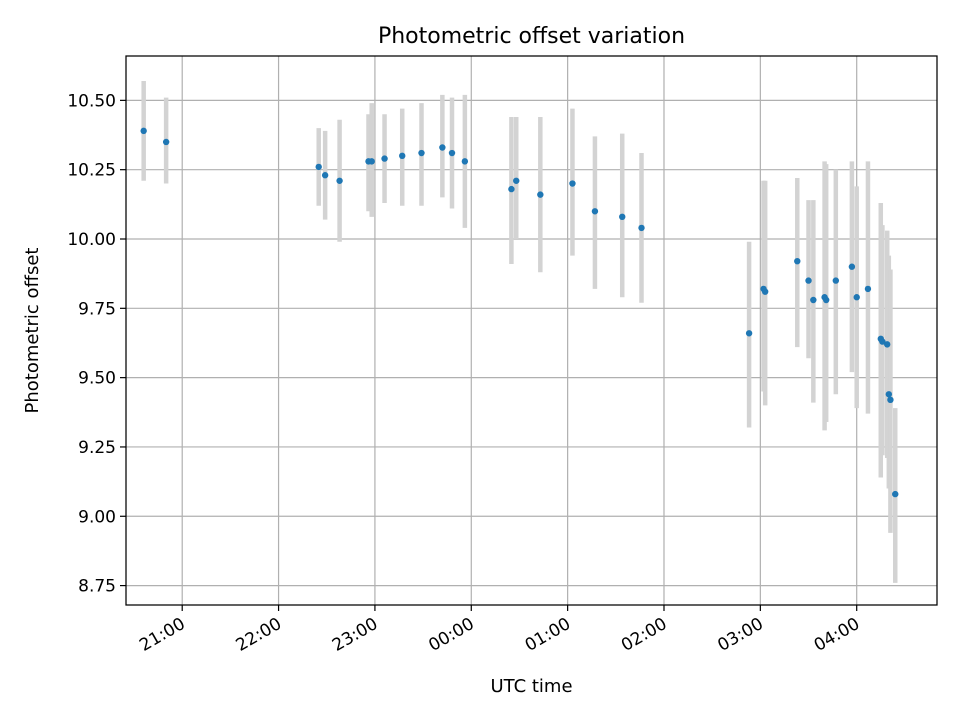 This screenshot has height=724, width=960. I want to click on chart-title: Photometric offset variation, so click(531, 36).